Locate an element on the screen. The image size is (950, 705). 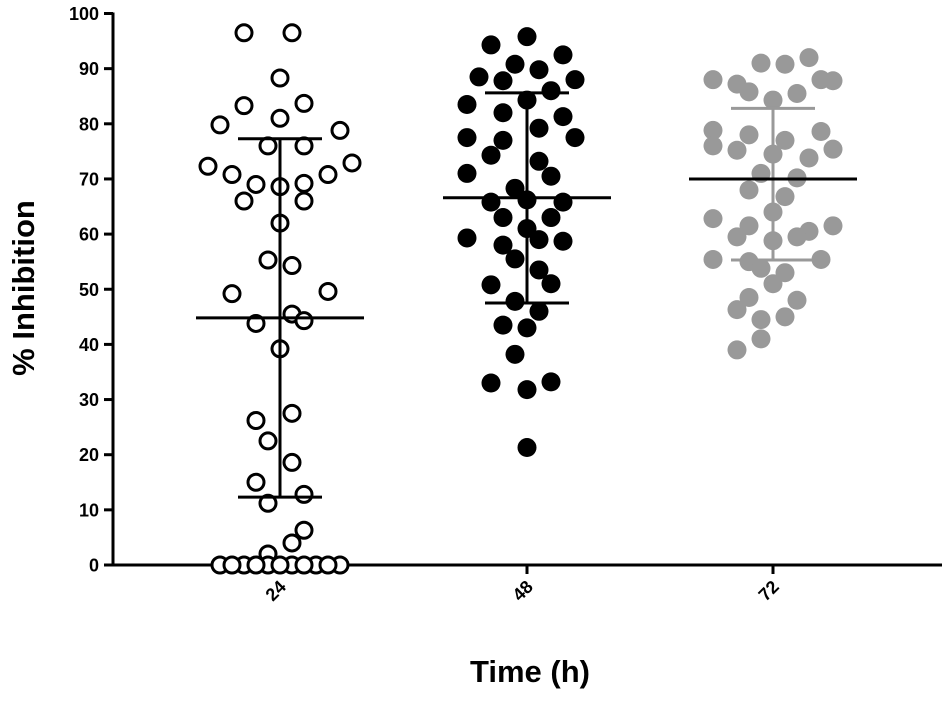
y-tick-label: 90 is located at coordinates (89, 69).